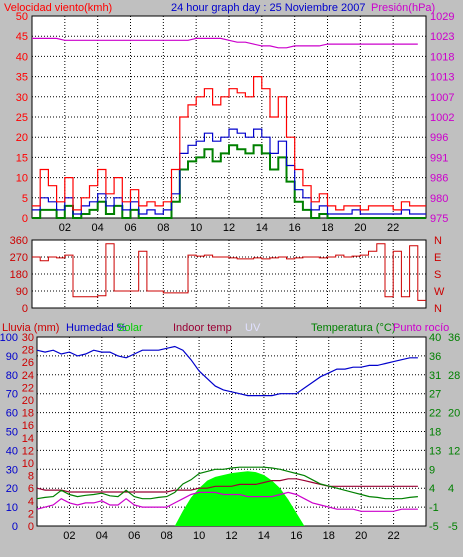 The height and width of the screenshot is (557, 463). What do you see at coordinates (437, 275) in the screenshot?
I see `compass-tick-label: S` at bounding box center [437, 275].